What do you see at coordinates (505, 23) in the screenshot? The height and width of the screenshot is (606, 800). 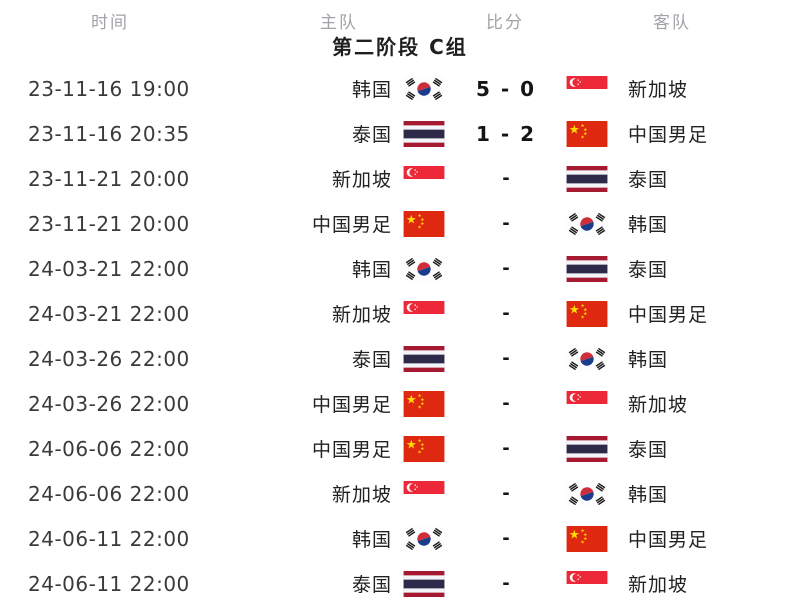 I see `column-header-score: 比分` at bounding box center [505, 23].